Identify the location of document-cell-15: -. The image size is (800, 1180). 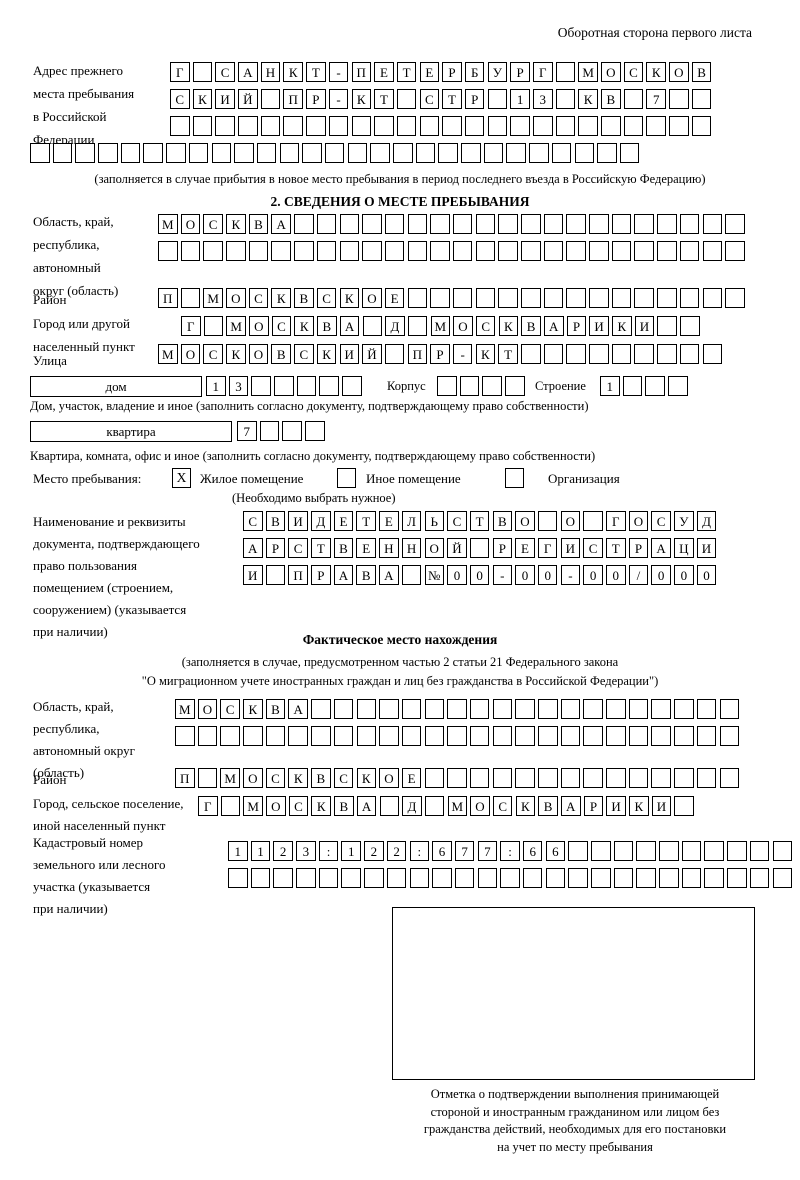
(570, 575).